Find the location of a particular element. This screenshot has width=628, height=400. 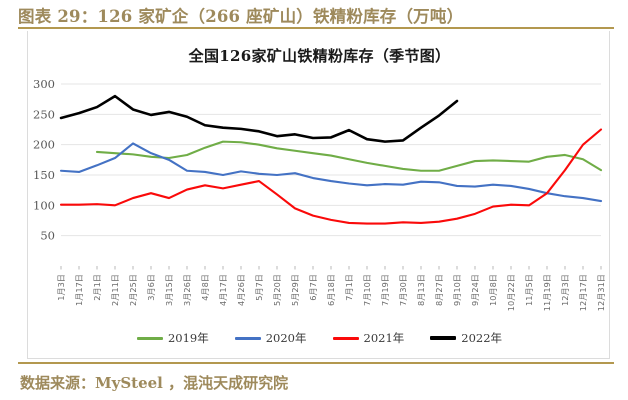

y-axis-tick-label: 300 is located at coordinates (44, 84).